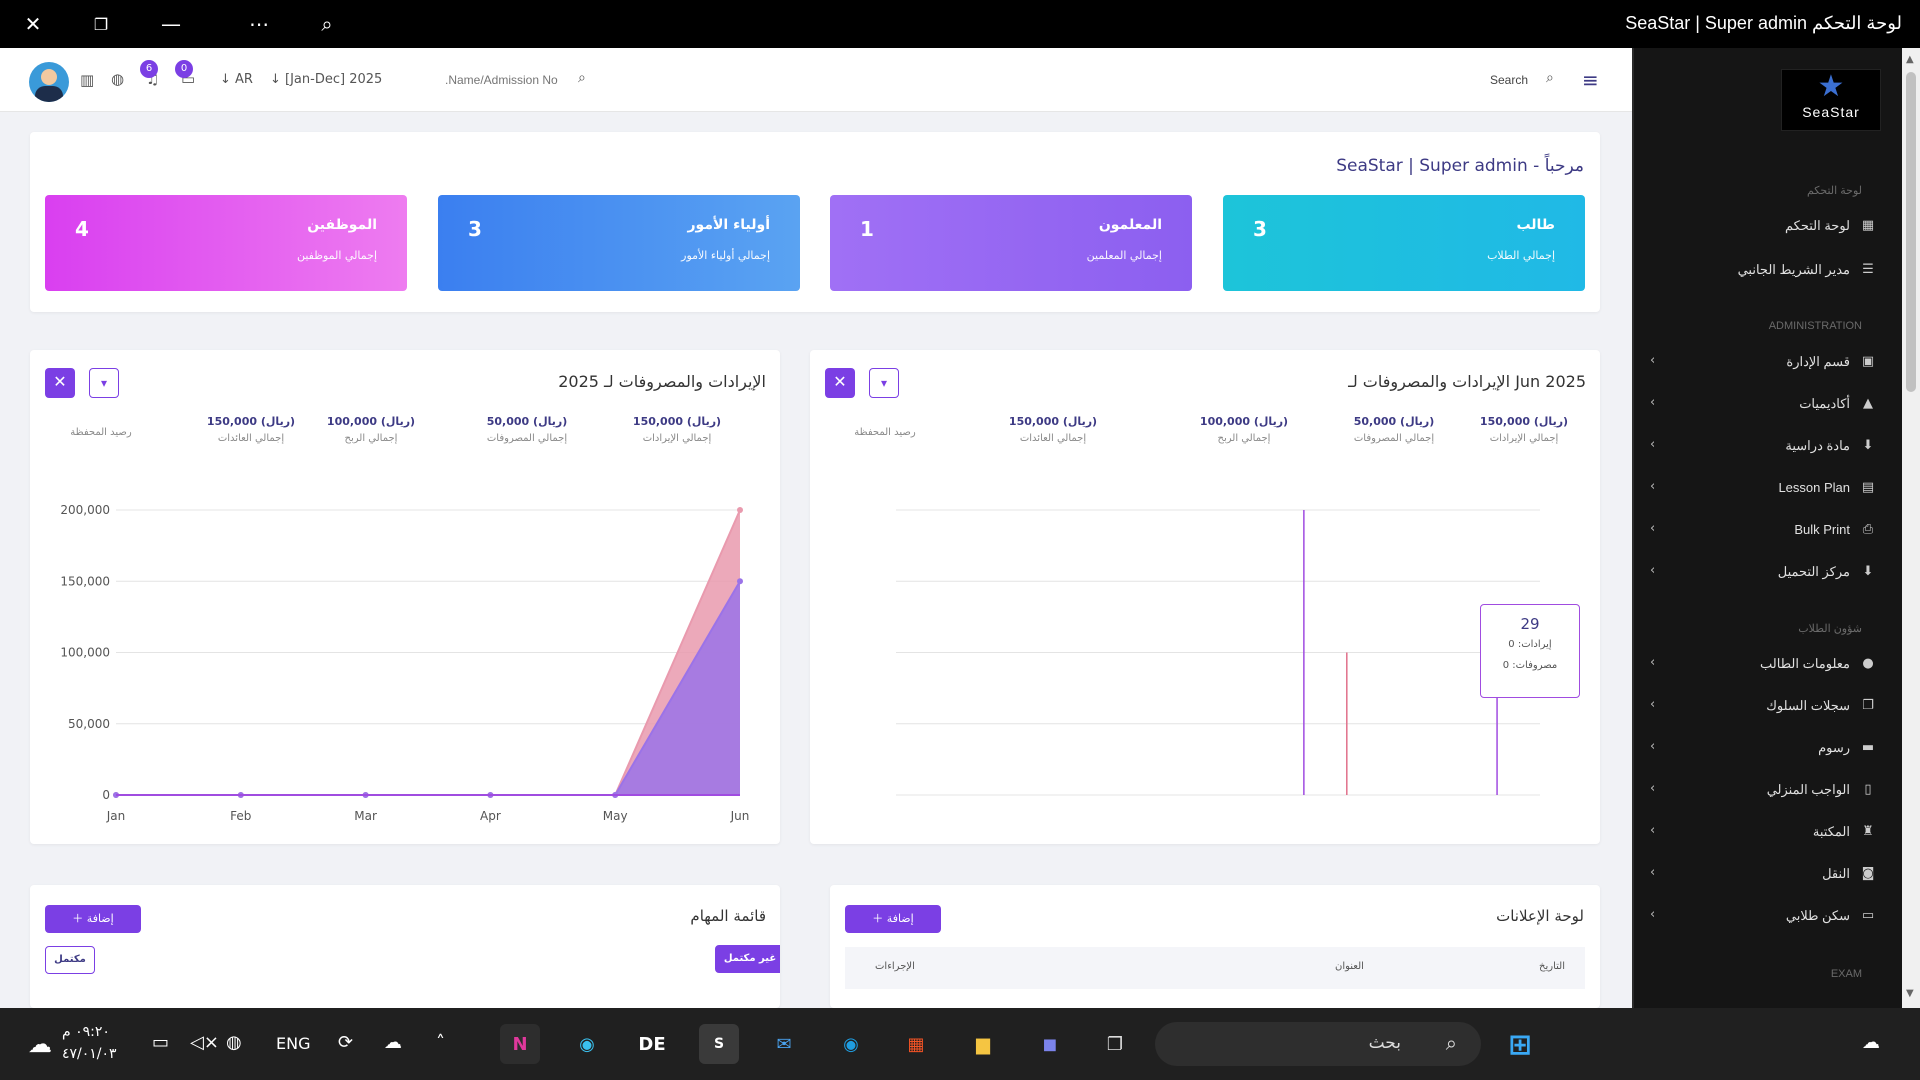 Image resolution: width=1920 pixels, height=1080 pixels. What do you see at coordinates (1762, 873) in the screenshot?
I see `sidebar-item-transport: ‹ النقل ◙` at bounding box center [1762, 873].